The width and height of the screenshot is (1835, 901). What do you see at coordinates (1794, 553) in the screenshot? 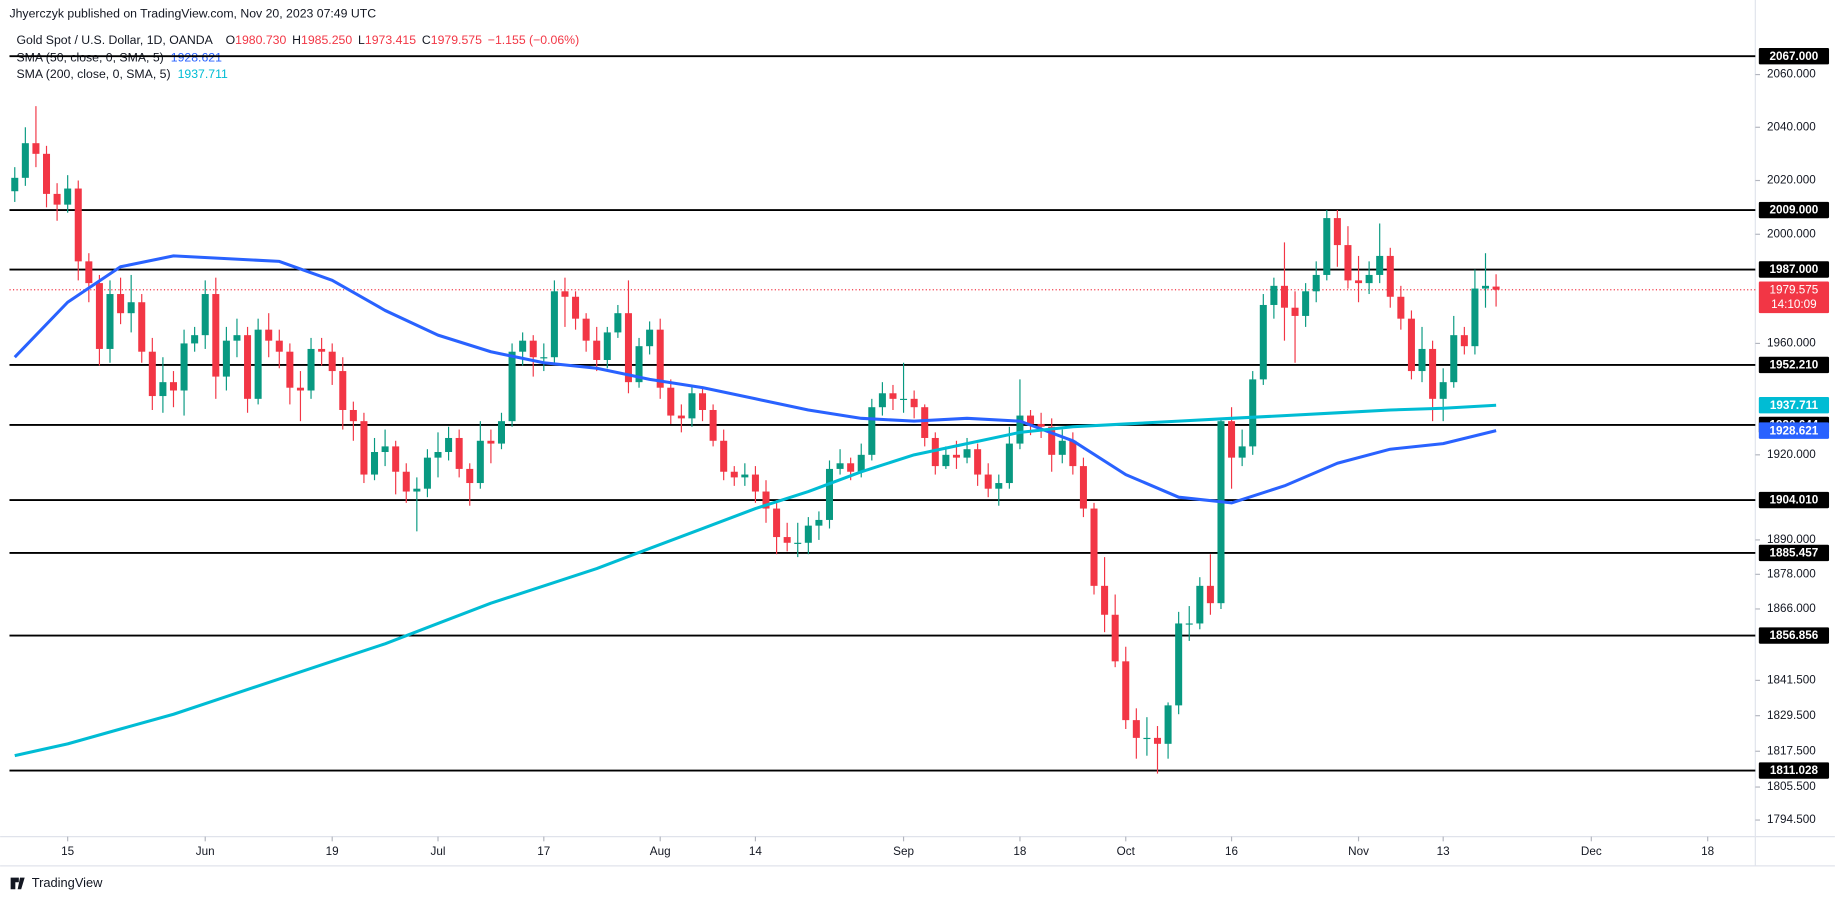
I see `level-label: 1885.457` at bounding box center [1794, 553].